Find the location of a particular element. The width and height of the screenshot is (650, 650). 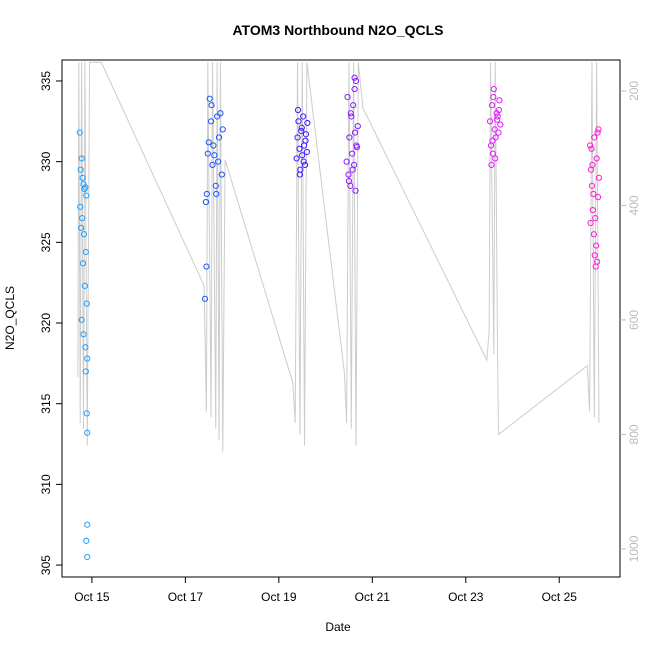

y2-tick-label: 800 is located at coordinates (634, 434).